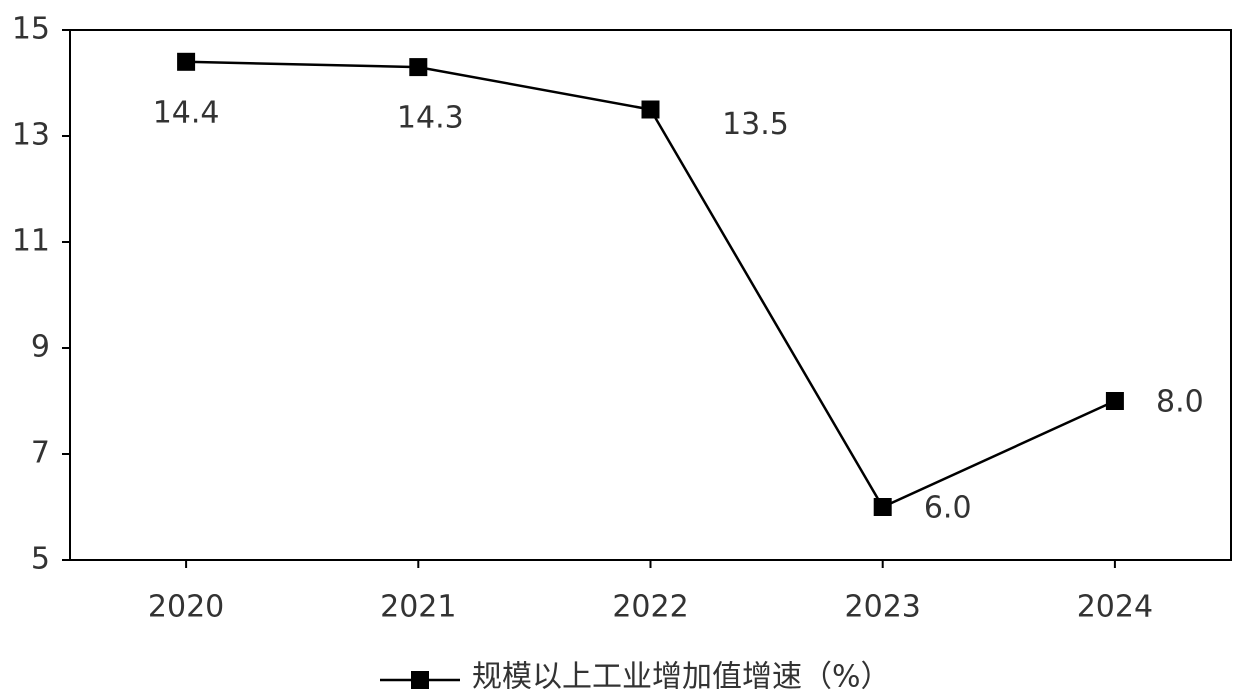 This screenshot has height=697, width=1241. I want to click on y-tick-label: 7, so click(40, 453).